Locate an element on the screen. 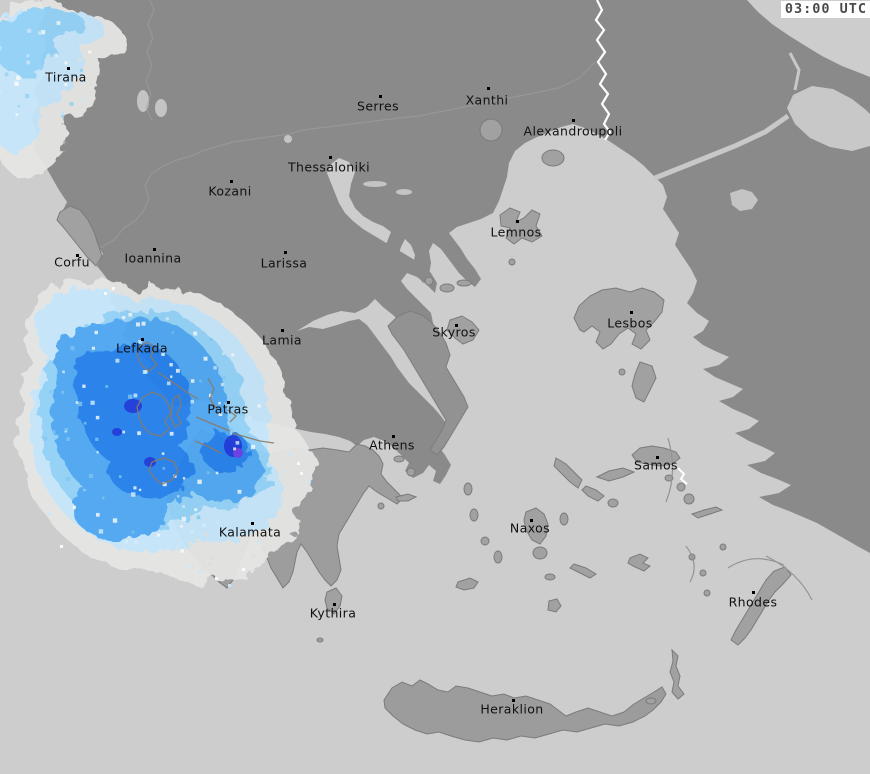 The image size is (870, 774). city-label-thessaloniki: Thessaloniki is located at coordinates (329, 167).